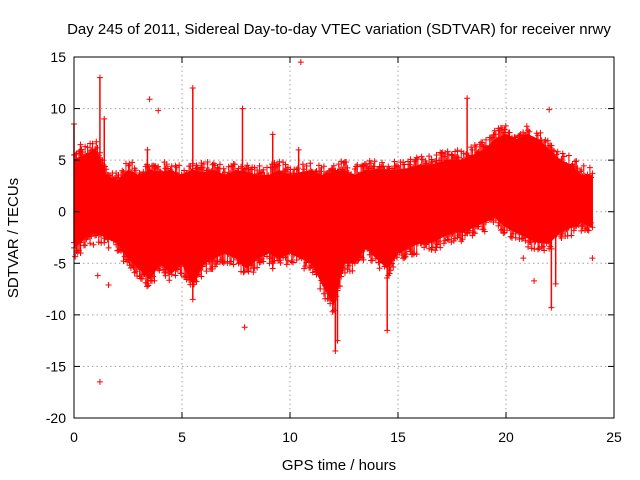 This screenshot has height=480, width=640. Describe the element at coordinates (62, 160) in the screenshot. I see `y-tick-label: 5` at that location.